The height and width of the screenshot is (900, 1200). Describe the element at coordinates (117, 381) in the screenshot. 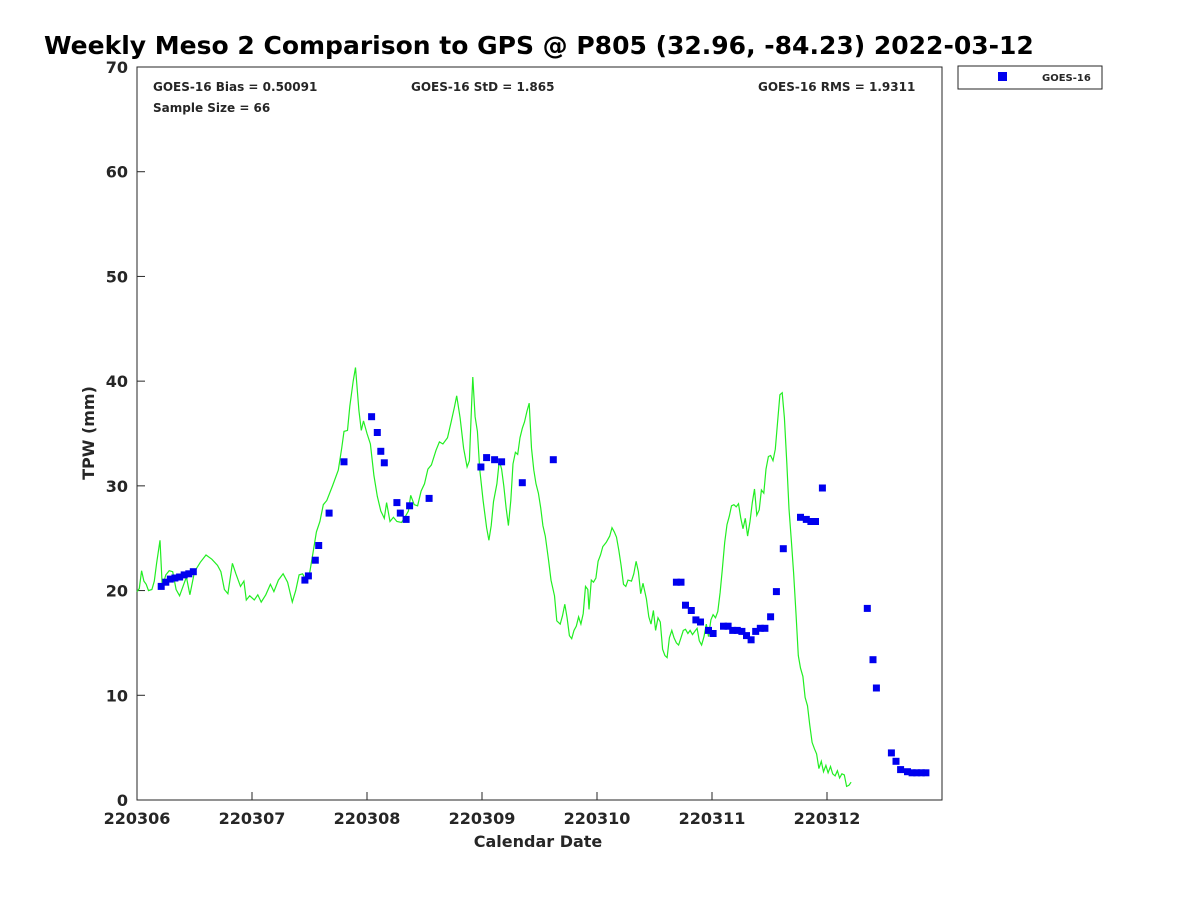

I see `y-tick-label: 40` at that location.